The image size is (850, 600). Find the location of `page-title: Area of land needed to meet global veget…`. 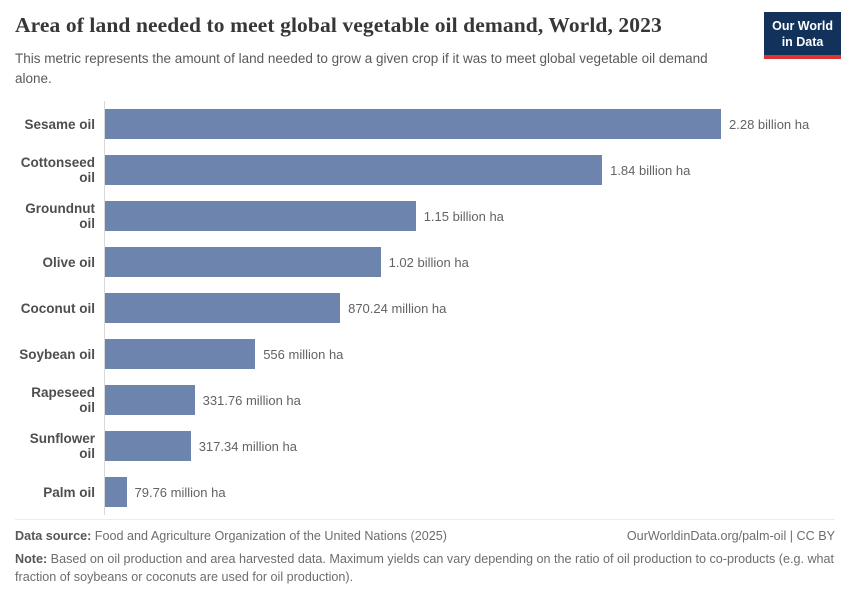

page-title: Area of land needed to meet global veget… is located at coordinates (338, 25).